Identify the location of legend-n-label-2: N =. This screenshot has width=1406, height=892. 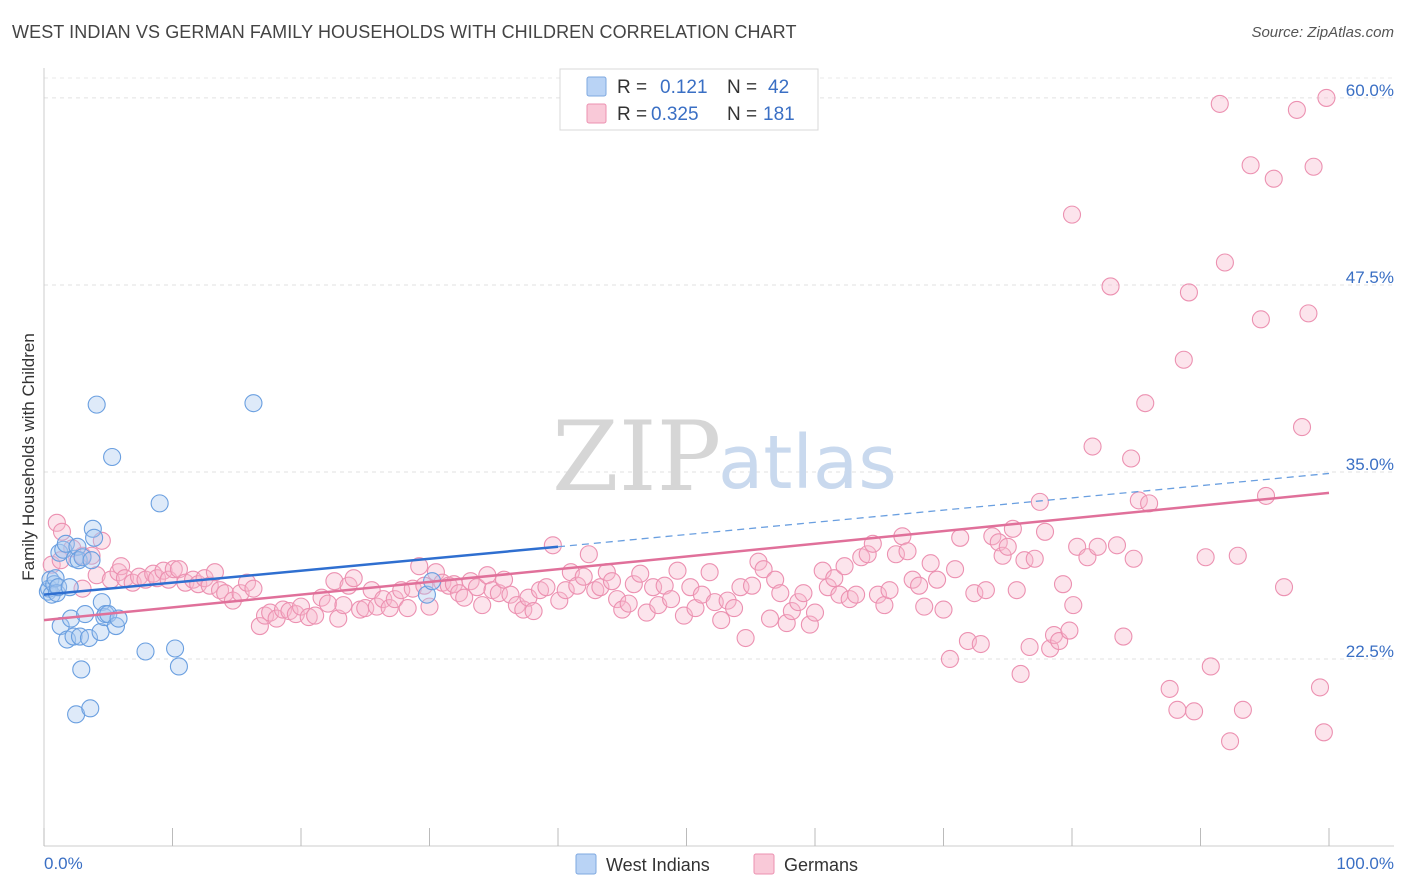
(742, 114).